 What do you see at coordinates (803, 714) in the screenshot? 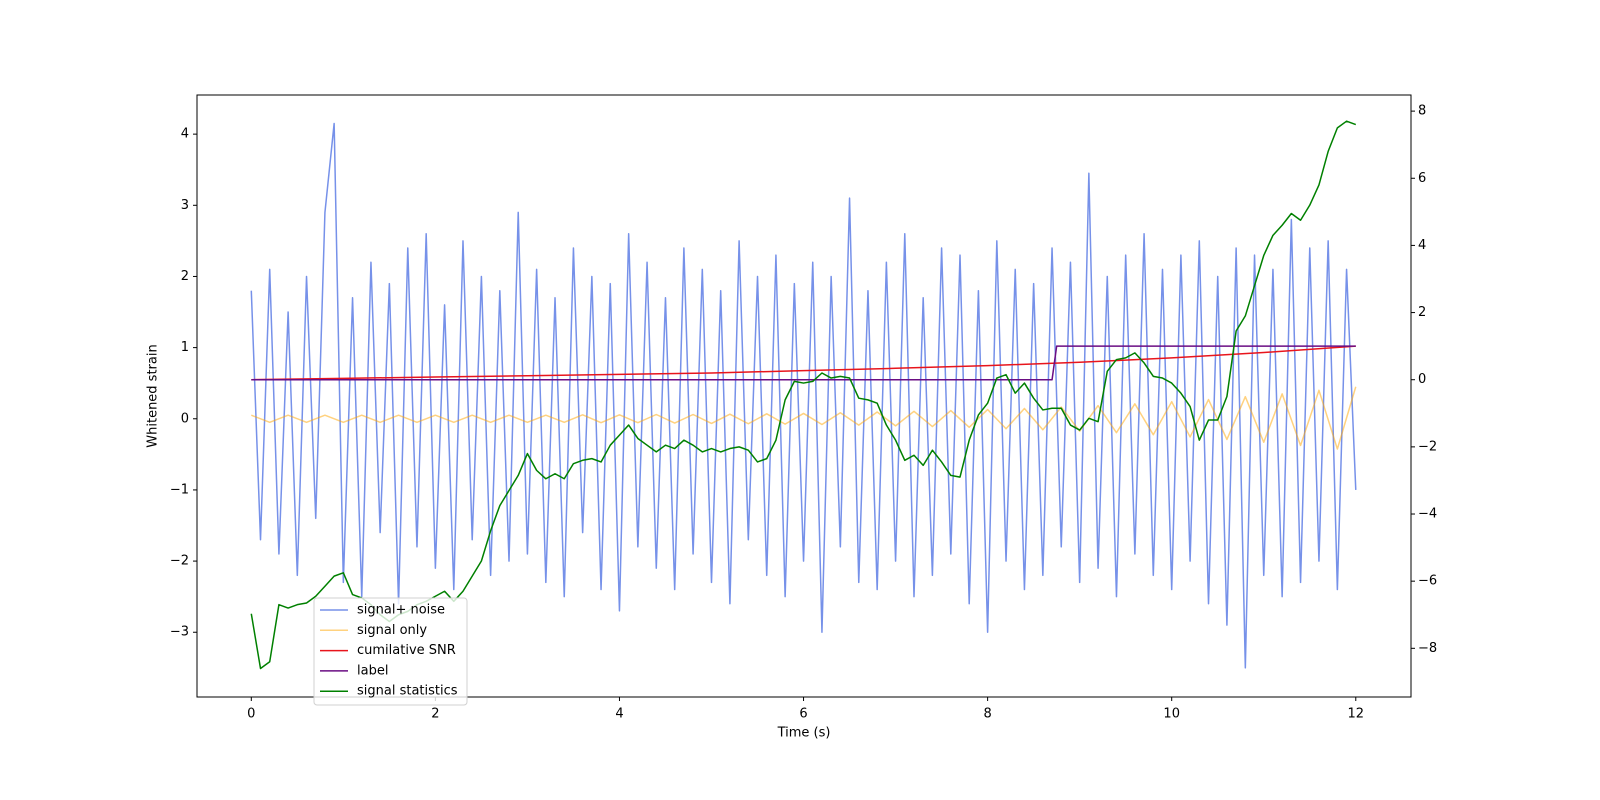
I see `x-tick-label: 6` at bounding box center [803, 714].